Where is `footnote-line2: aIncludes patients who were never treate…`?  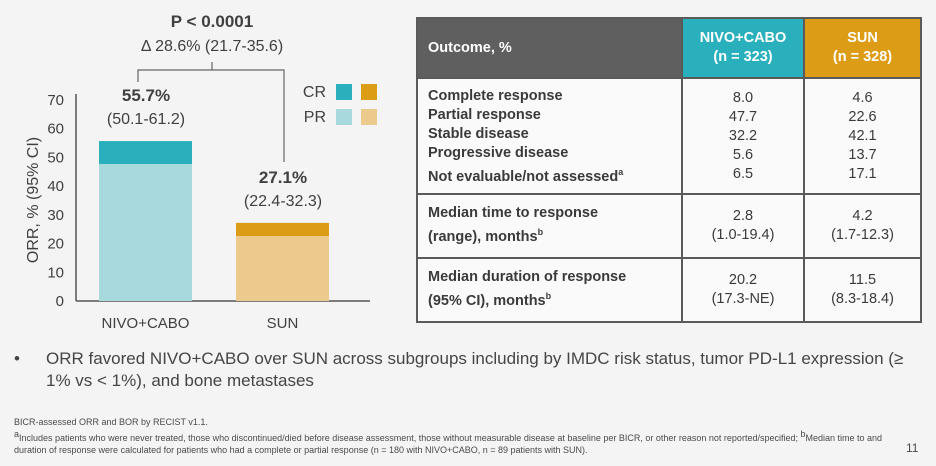 footnote-line2: aIncludes patients who were never treate… is located at coordinates (459, 442).